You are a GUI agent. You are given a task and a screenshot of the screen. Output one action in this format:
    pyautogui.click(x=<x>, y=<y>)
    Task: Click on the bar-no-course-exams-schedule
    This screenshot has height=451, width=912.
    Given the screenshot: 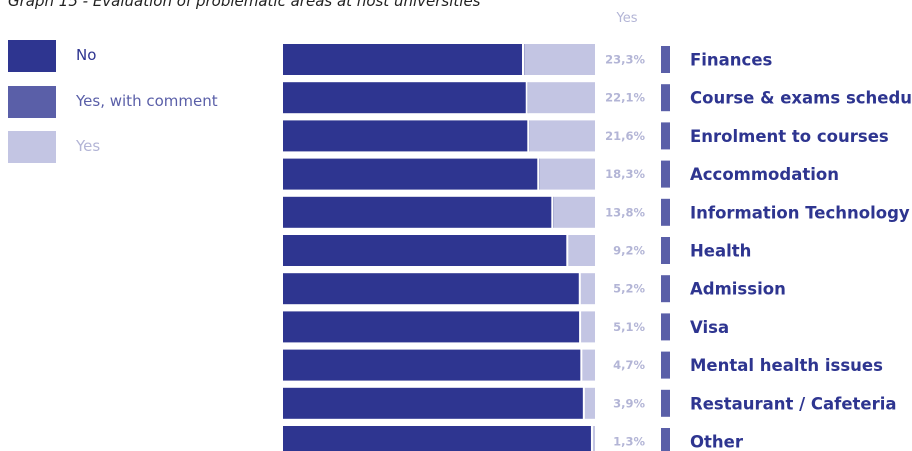 What is the action you would take?
    pyautogui.click(x=404, y=98)
    